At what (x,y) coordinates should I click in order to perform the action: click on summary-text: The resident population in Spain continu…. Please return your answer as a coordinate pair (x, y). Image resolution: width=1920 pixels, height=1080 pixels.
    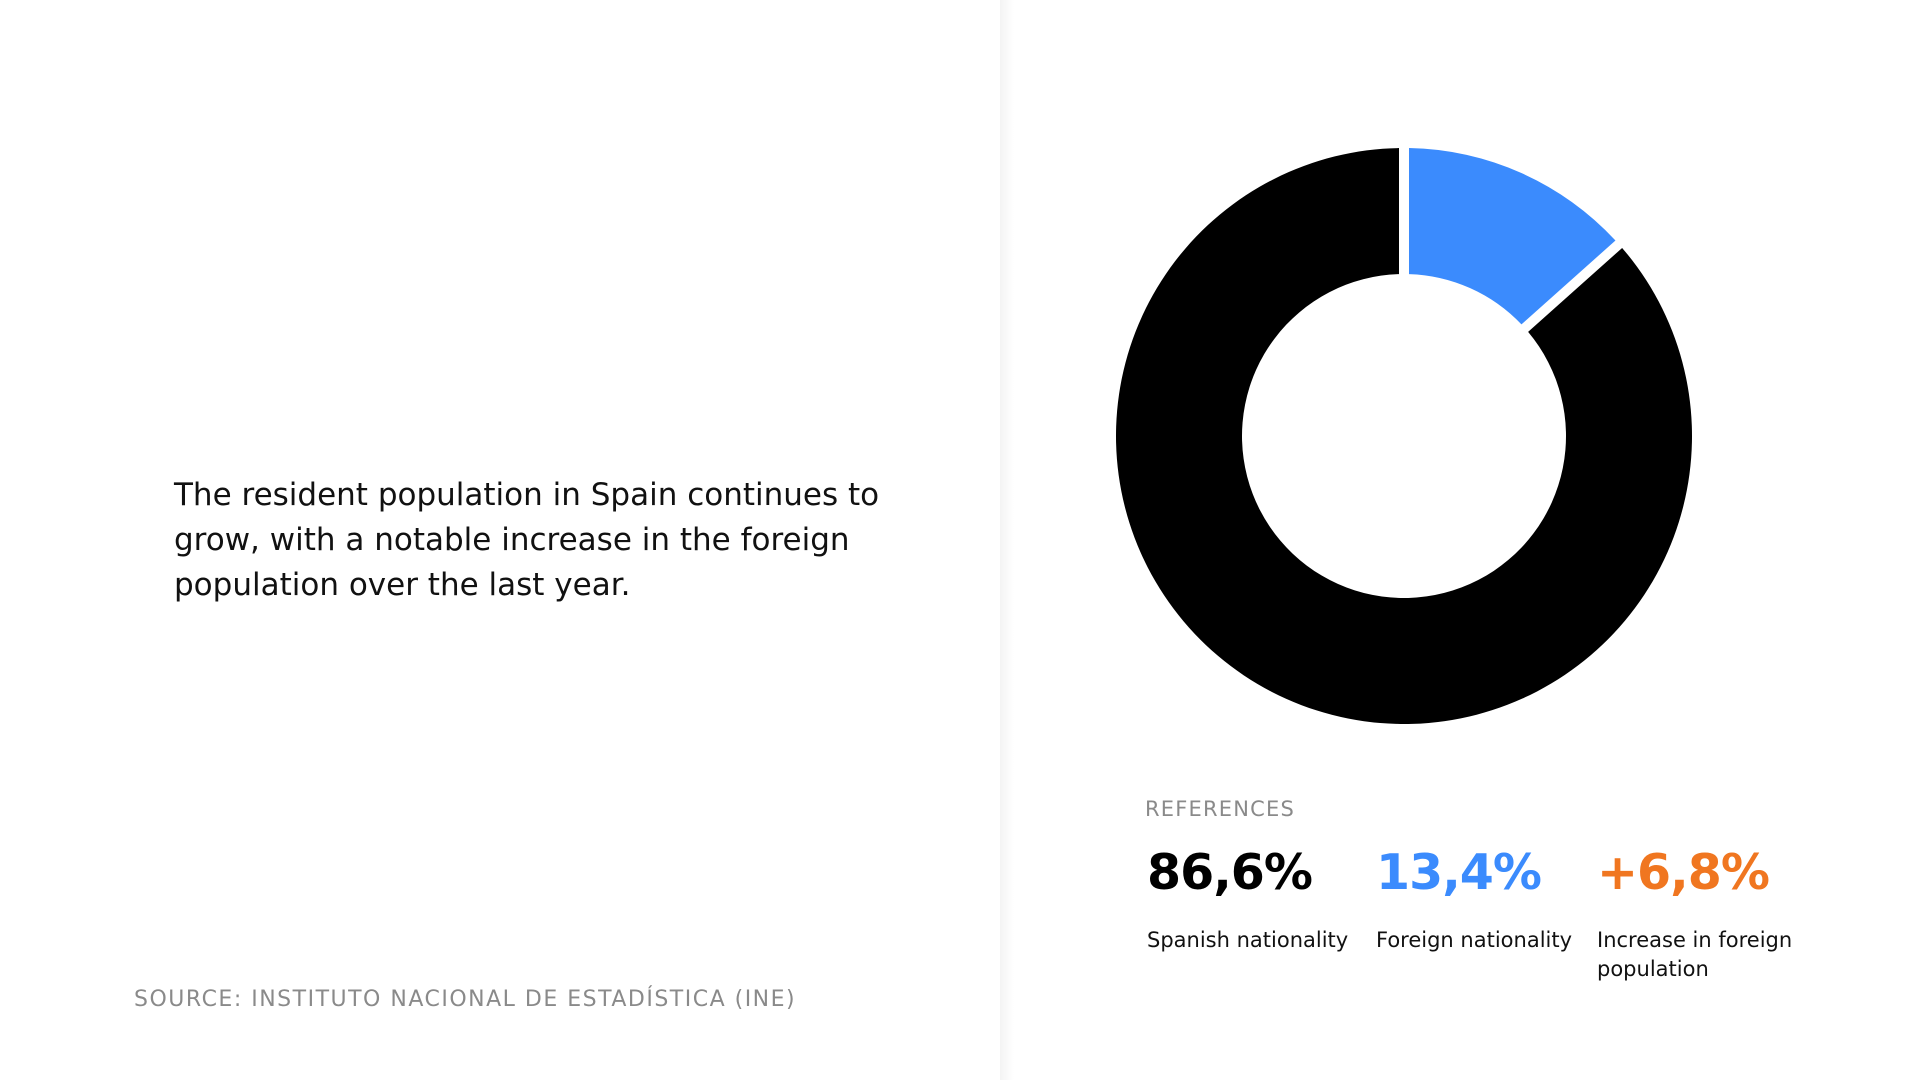
    Looking at the image, I should click on (527, 540).